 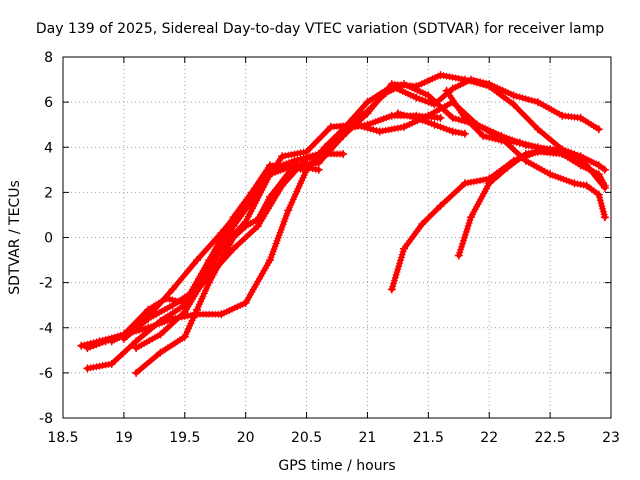 I want to click on x-tick-label: 18.5, so click(x=62, y=438).